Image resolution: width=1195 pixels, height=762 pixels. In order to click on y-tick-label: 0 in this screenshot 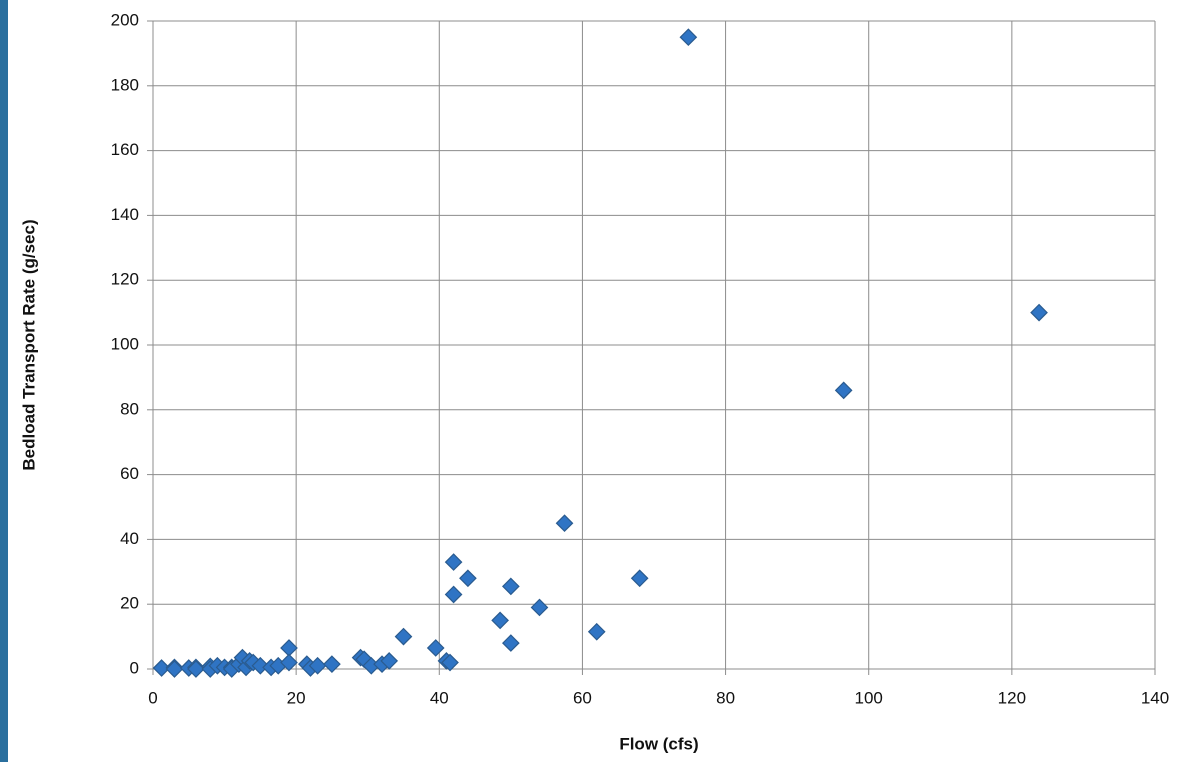, I will do `click(134, 667)`.